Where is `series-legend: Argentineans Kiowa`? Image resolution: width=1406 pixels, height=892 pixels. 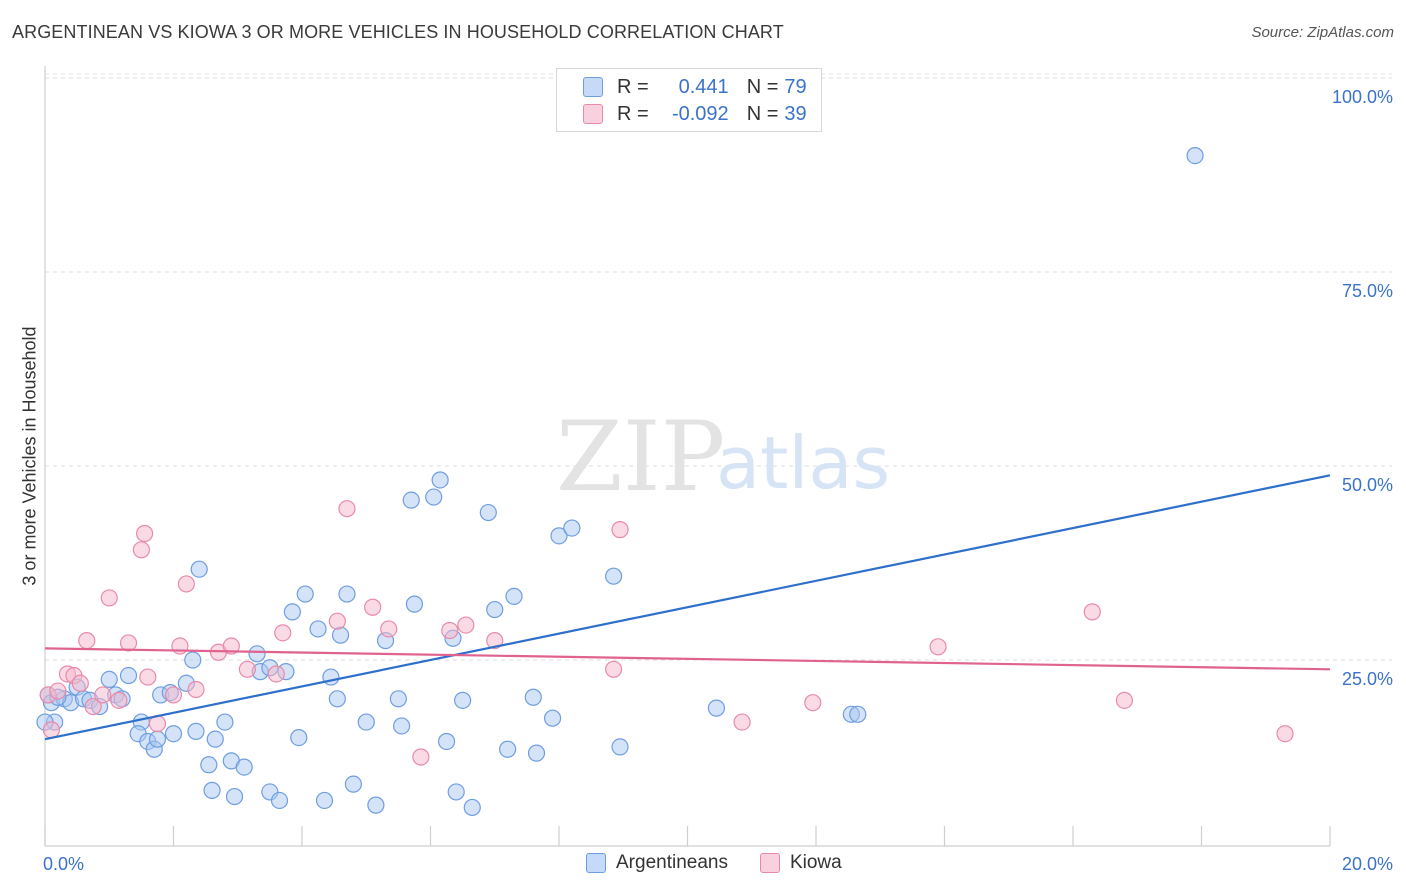 series-legend: Argentineans Kiowa is located at coordinates (730, 863).